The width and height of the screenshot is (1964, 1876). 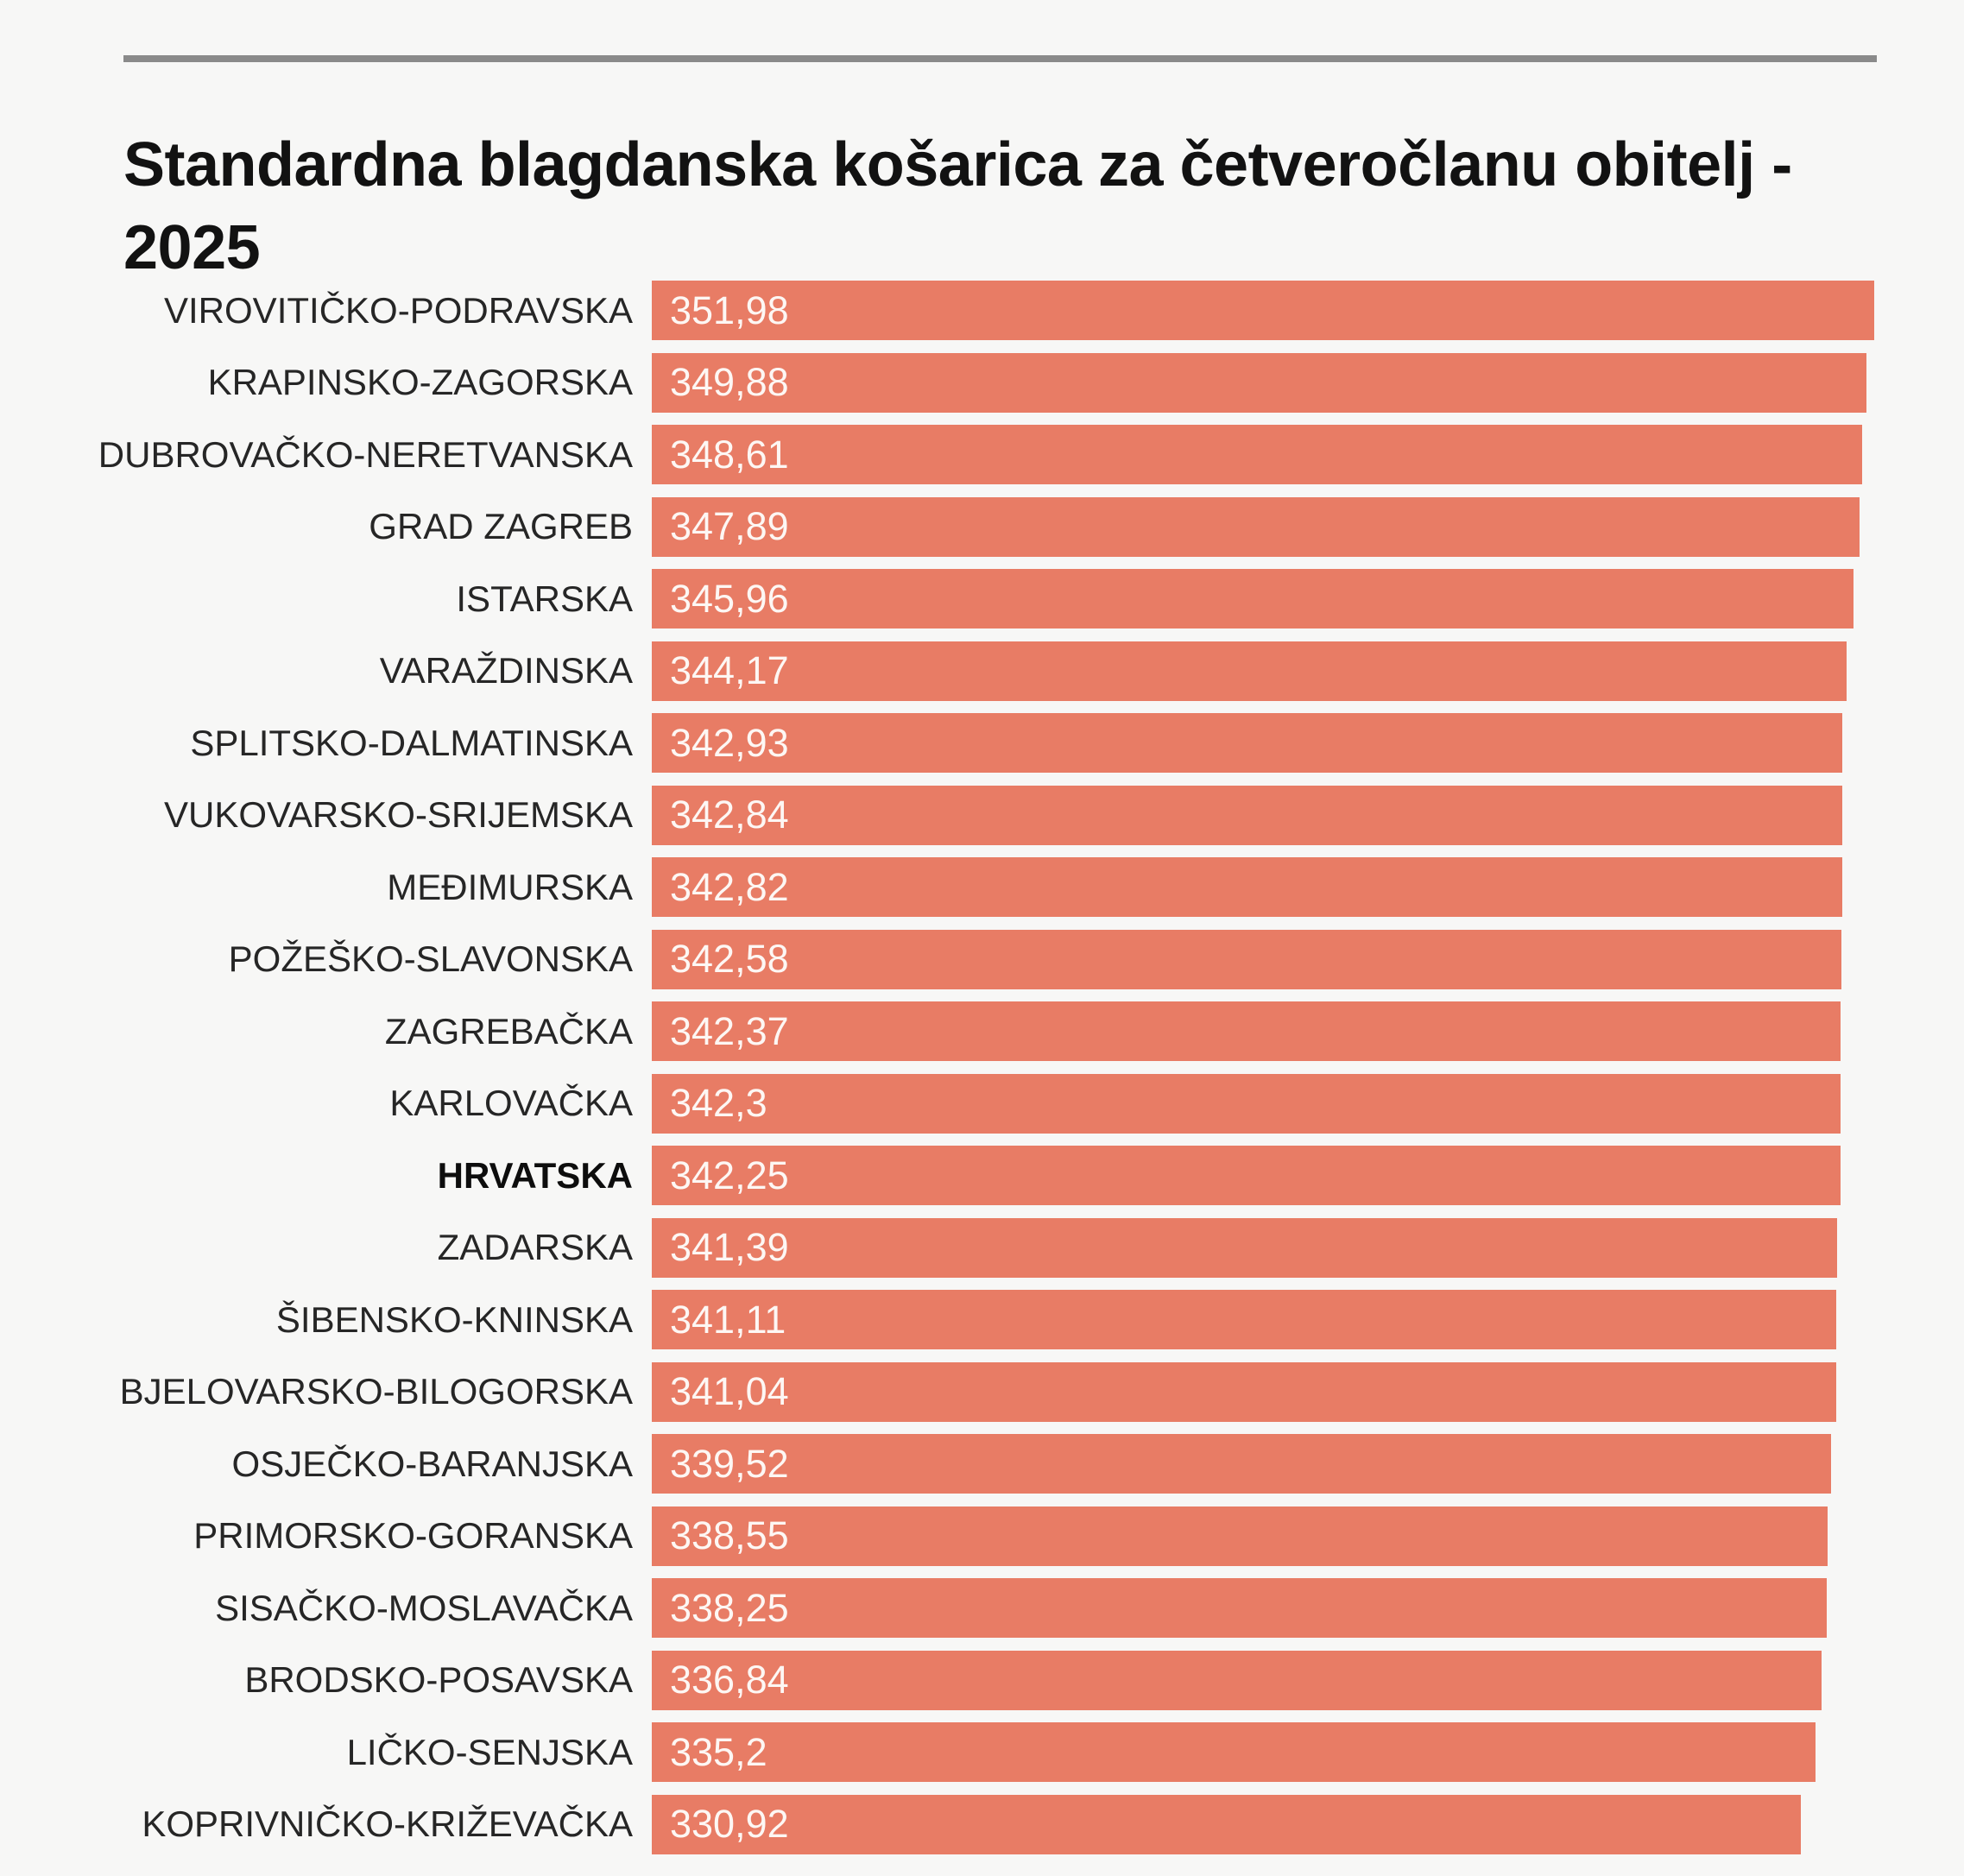 I want to click on bar: 342,84, so click(x=1247, y=815).